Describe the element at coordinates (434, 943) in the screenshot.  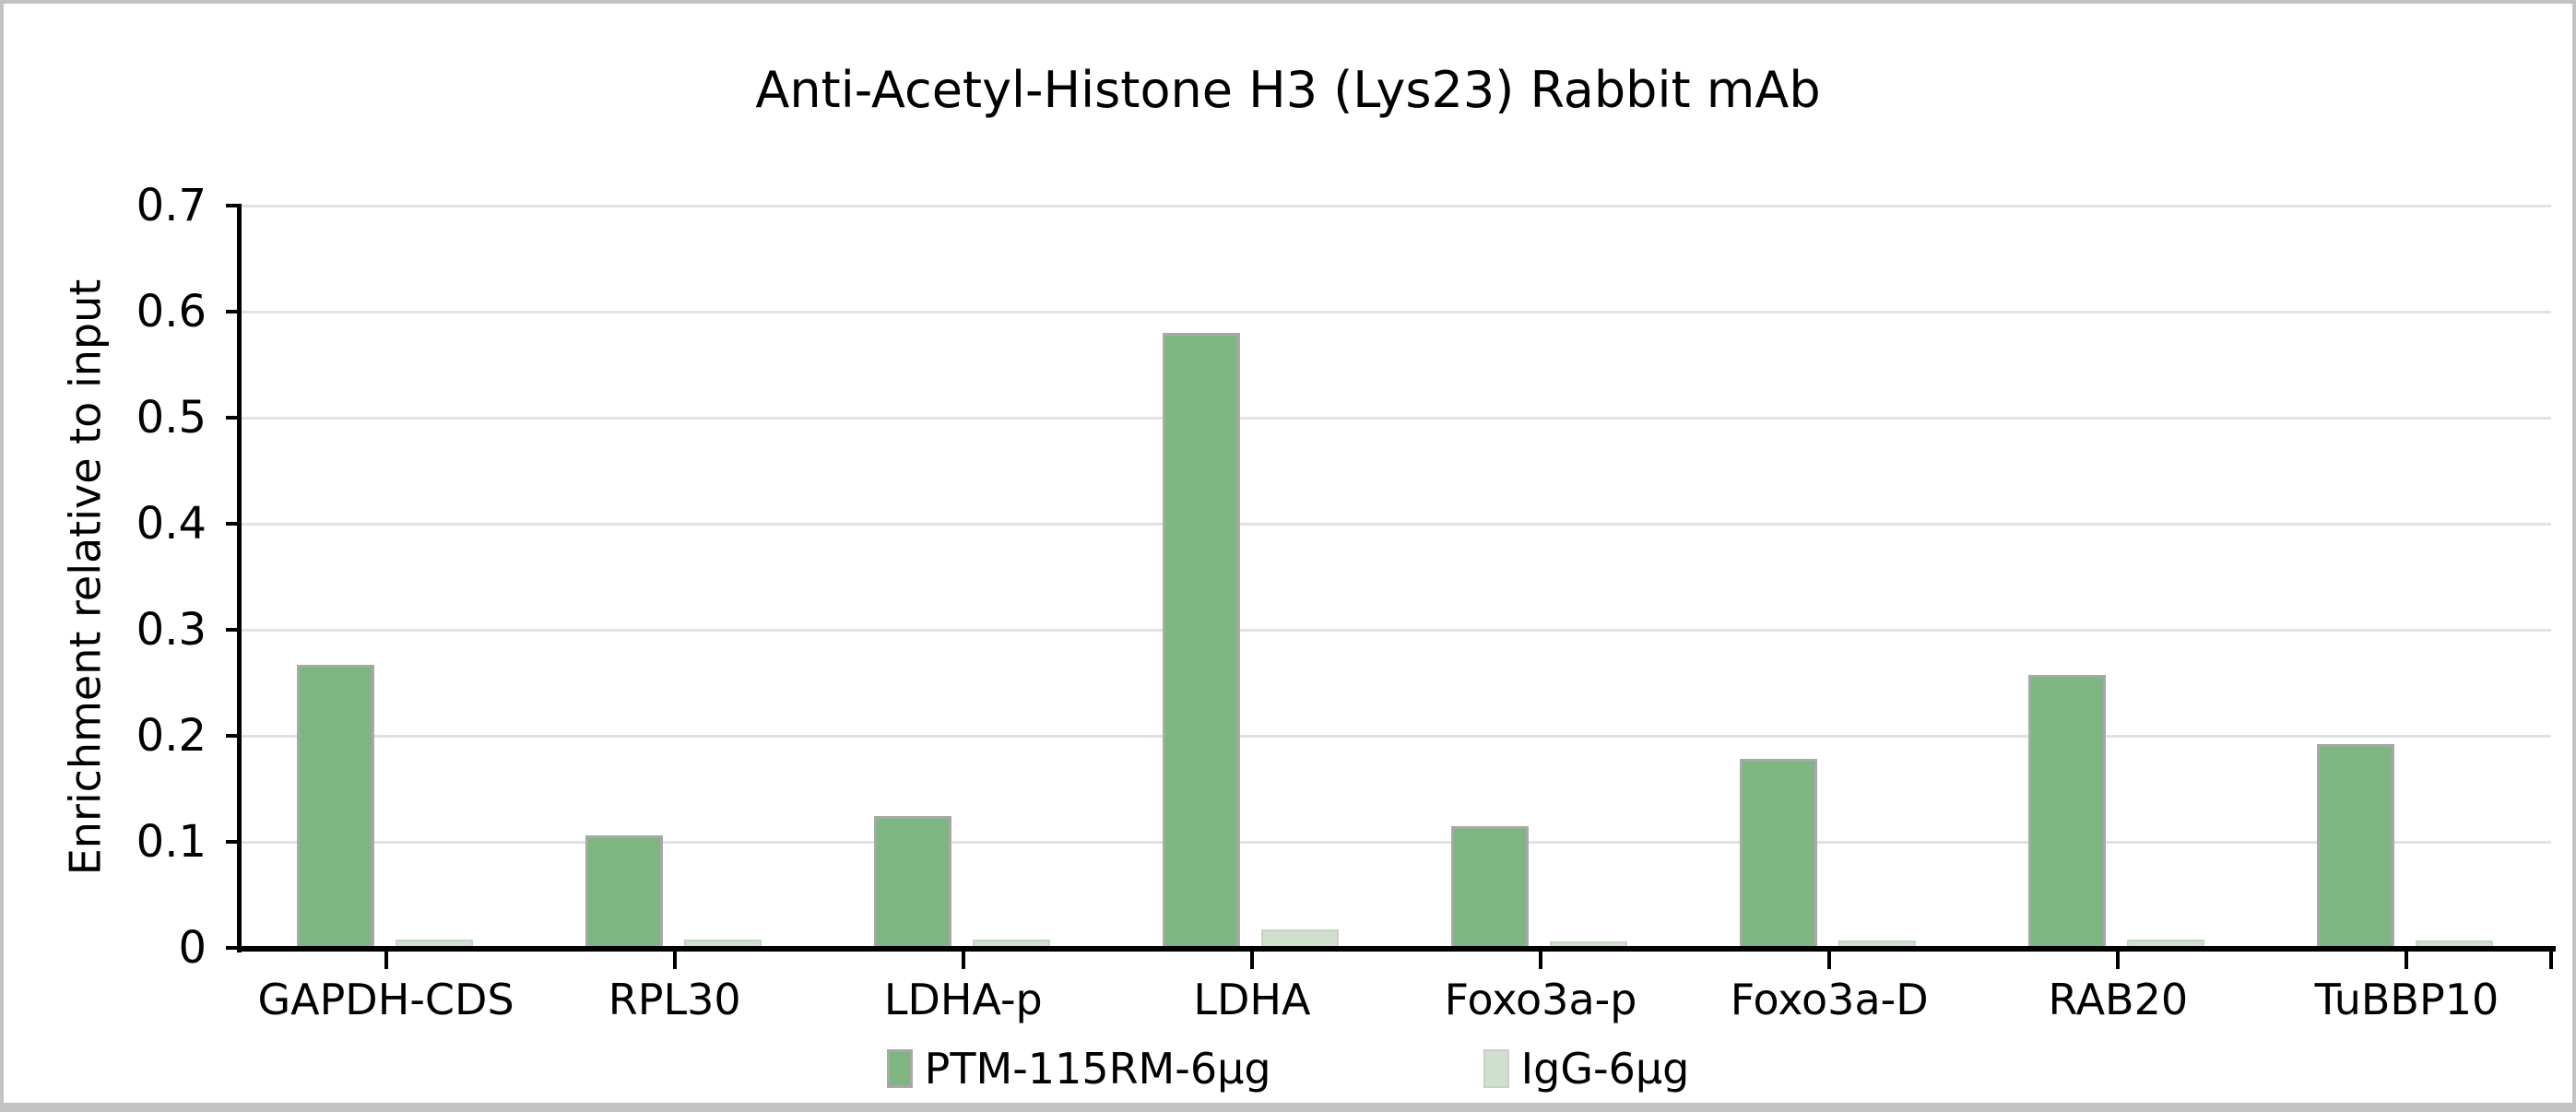
I see `bar-IgG-6µg-GAPDH-CDS` at that location.